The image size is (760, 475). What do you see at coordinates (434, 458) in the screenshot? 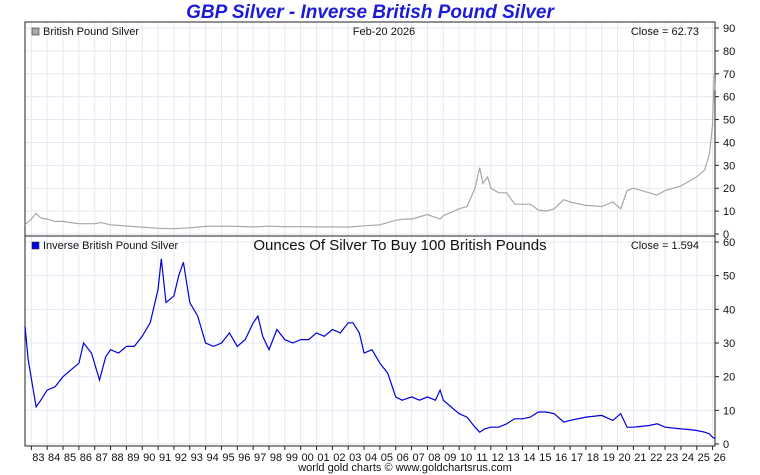
I see `x-tick-label: 08` at bounding box center [434, 458].